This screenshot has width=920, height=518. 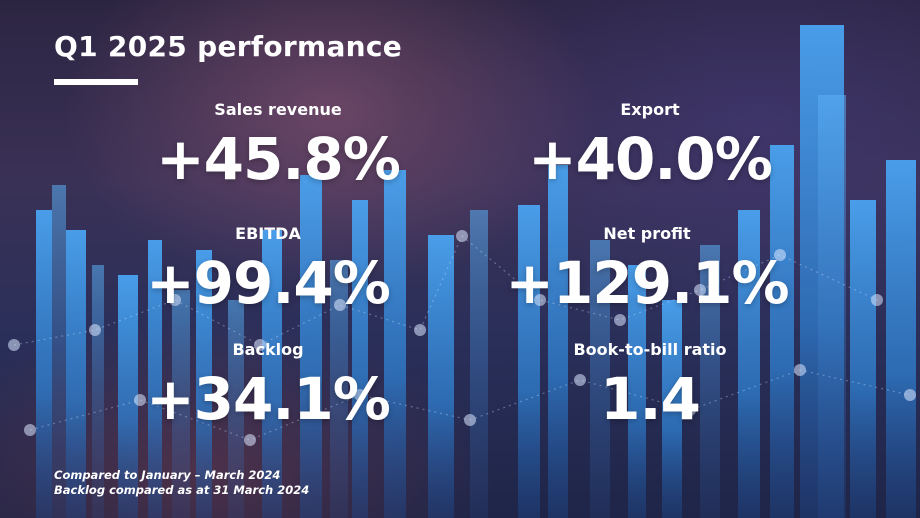 What do you see at coordinates (228, 46) in the screenshot?
I see `page-title: Q1 2025 performance` at bounding box center [228, 46].